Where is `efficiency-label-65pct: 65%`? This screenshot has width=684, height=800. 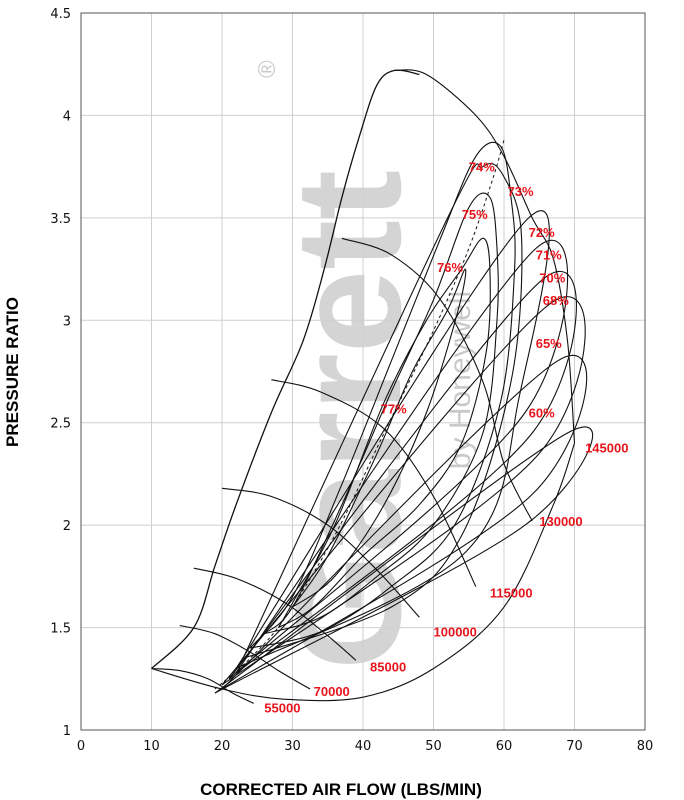
efficiency-label-65pct: 65% is located at coordinates (549, 343).